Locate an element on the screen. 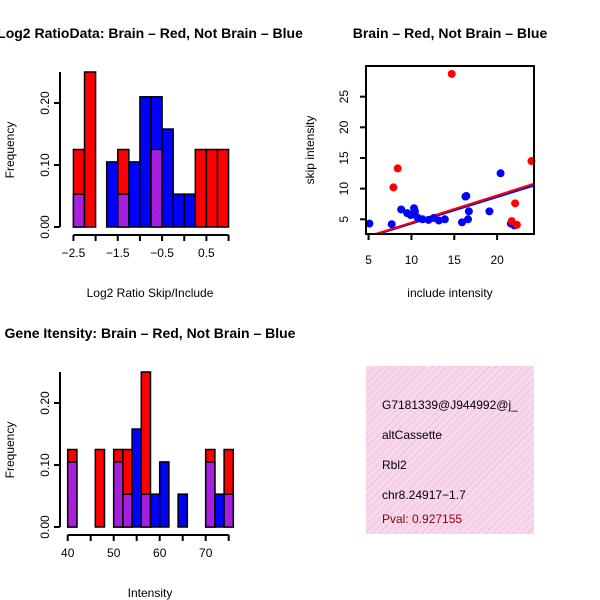 This screenshot has width=600, height=600. intensity-hist-axes: 0.00 0.10 0.20 40 50 60 70 is located at coordinates (134, 466).